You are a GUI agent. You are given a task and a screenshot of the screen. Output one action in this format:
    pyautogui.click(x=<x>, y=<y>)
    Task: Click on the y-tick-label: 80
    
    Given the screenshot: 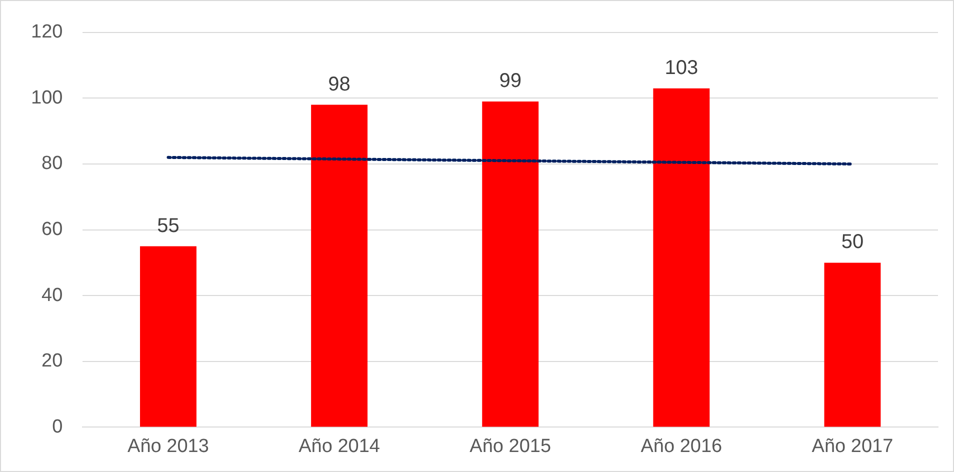 What is the action you would take?
    pyautogui.click(x=52, y=163)
    